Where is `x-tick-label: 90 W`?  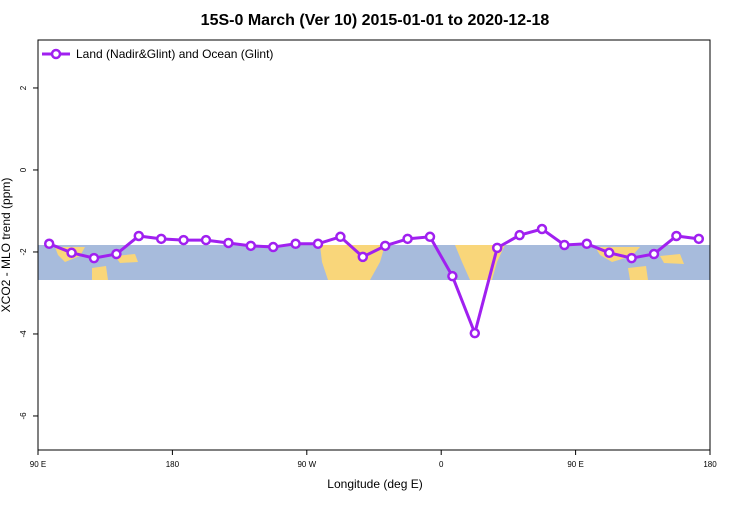 x-tick-label: 90 W is located at coordinates (306, 464).